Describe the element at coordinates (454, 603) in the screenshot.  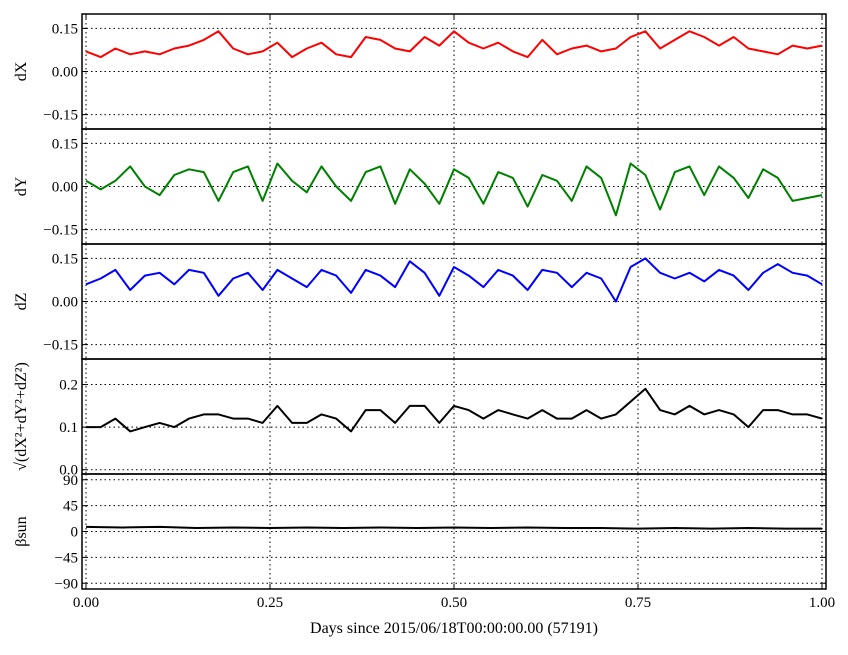
I see `x-tick-label: 0.50` at that location.